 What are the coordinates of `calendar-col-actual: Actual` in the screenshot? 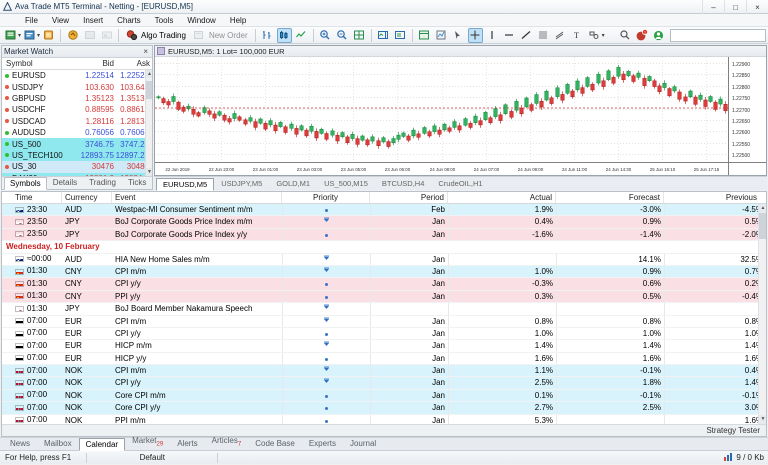 It's located at (502, 197).